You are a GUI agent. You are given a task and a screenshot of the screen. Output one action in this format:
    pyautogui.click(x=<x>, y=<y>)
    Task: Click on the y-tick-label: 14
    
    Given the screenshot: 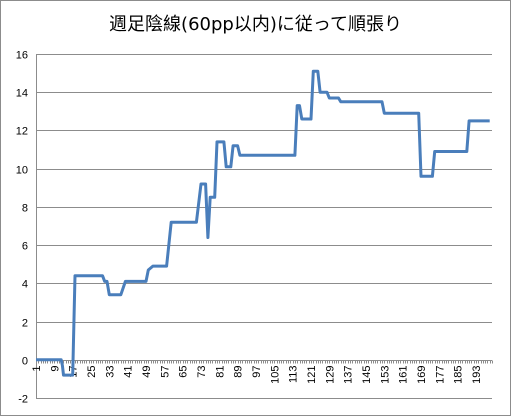 What is the action you would take?
    pyautogui.click(x=22, y=94)
    